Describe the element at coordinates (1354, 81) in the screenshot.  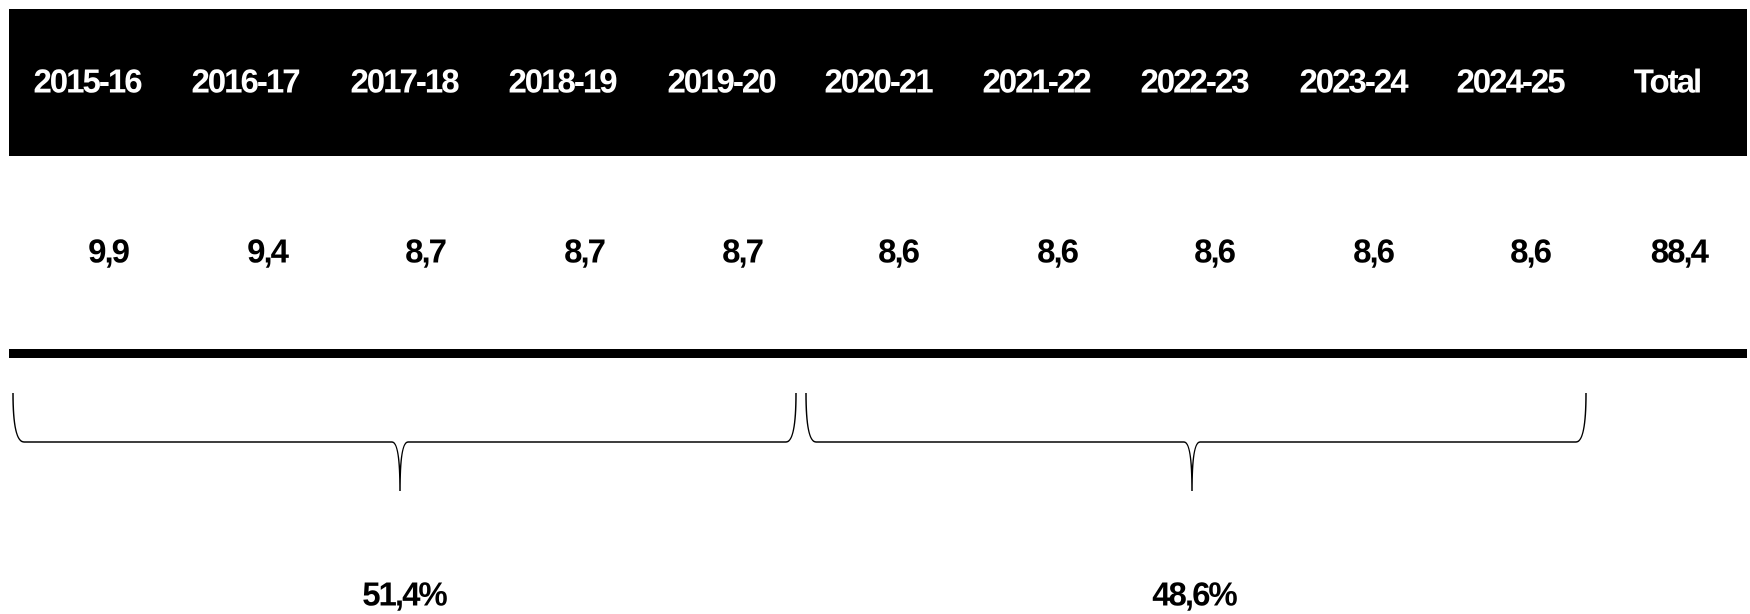
I see `header-cell: 2023-24` at that location.